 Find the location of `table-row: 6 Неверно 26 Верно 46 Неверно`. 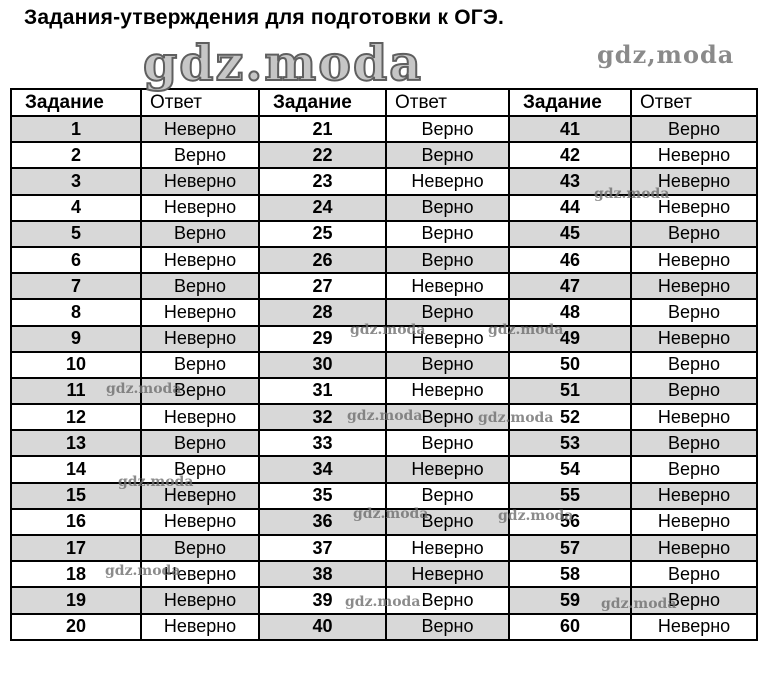

table-row: 6 Неверно 26 Верно 46 Неверно is located at coordinates (384, 260).